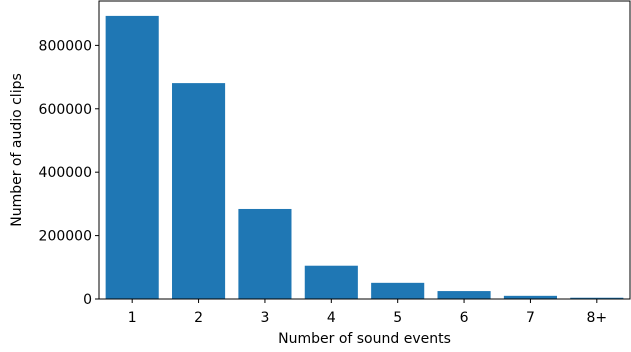 This screenshot has width=631, height=352. I want to click on x-tick-label: 4, so click(331, 318).